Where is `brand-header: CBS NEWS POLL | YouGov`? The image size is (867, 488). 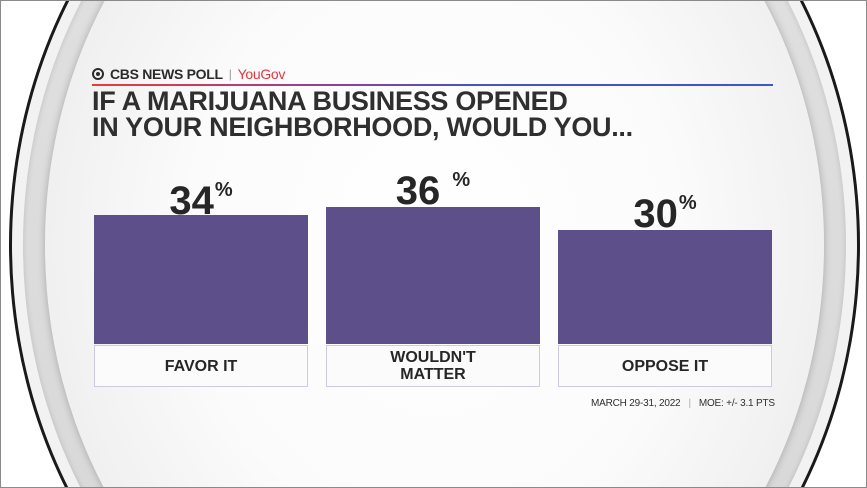
brand-header: CBS NEWS POLL | YouGov is located at coordinates (188, 74).